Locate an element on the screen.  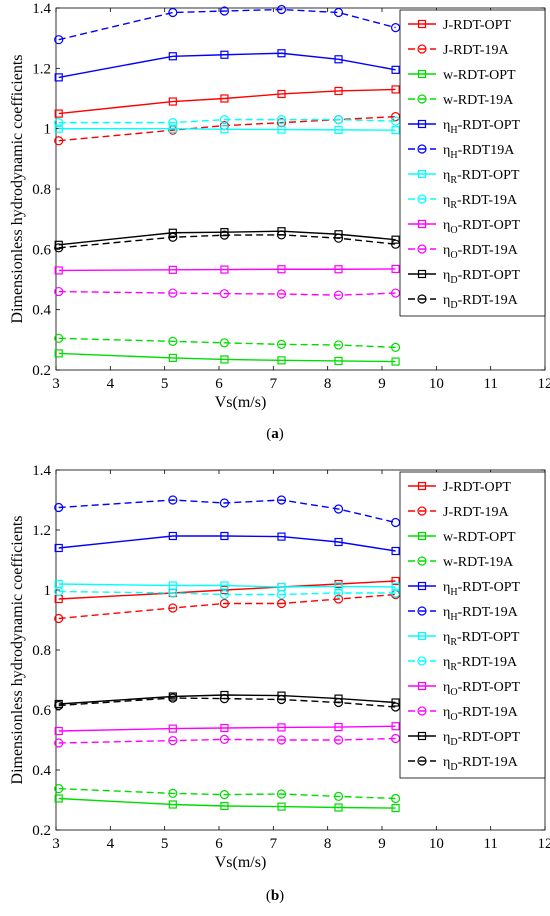
legend-box is located at coordinates (472, 163).